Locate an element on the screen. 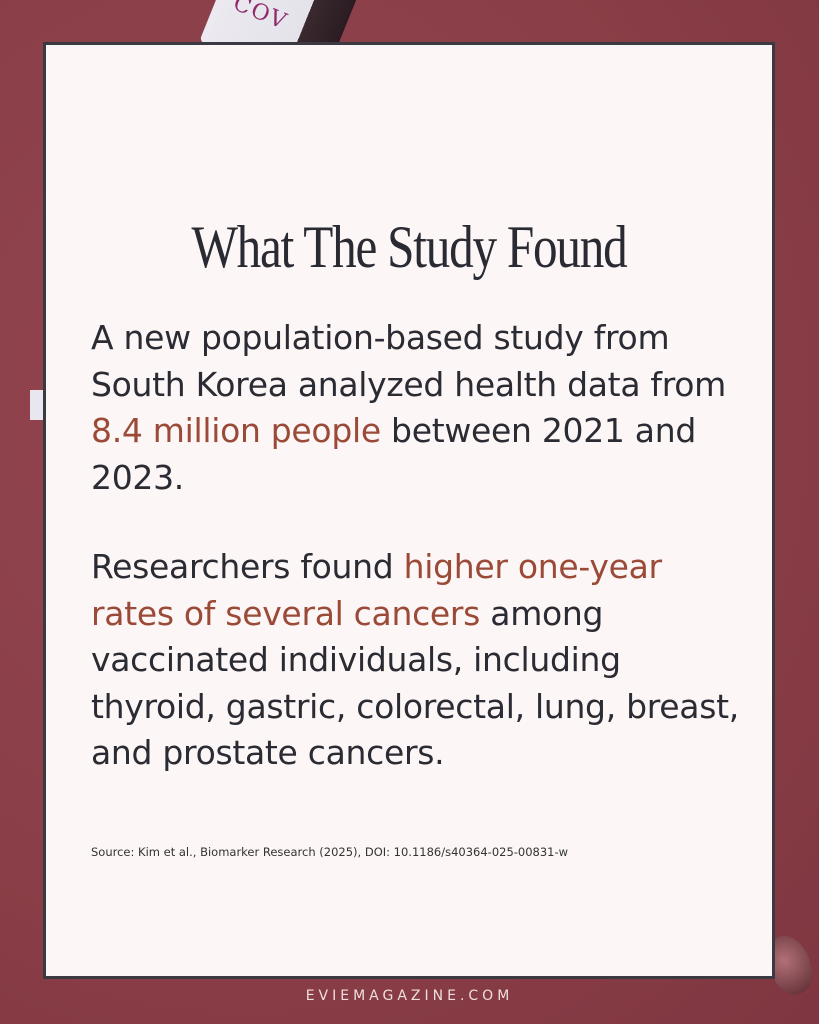 The height and width of the screenshot is (1024, 819). vial-label: COV is located at coordinates (260, 18).